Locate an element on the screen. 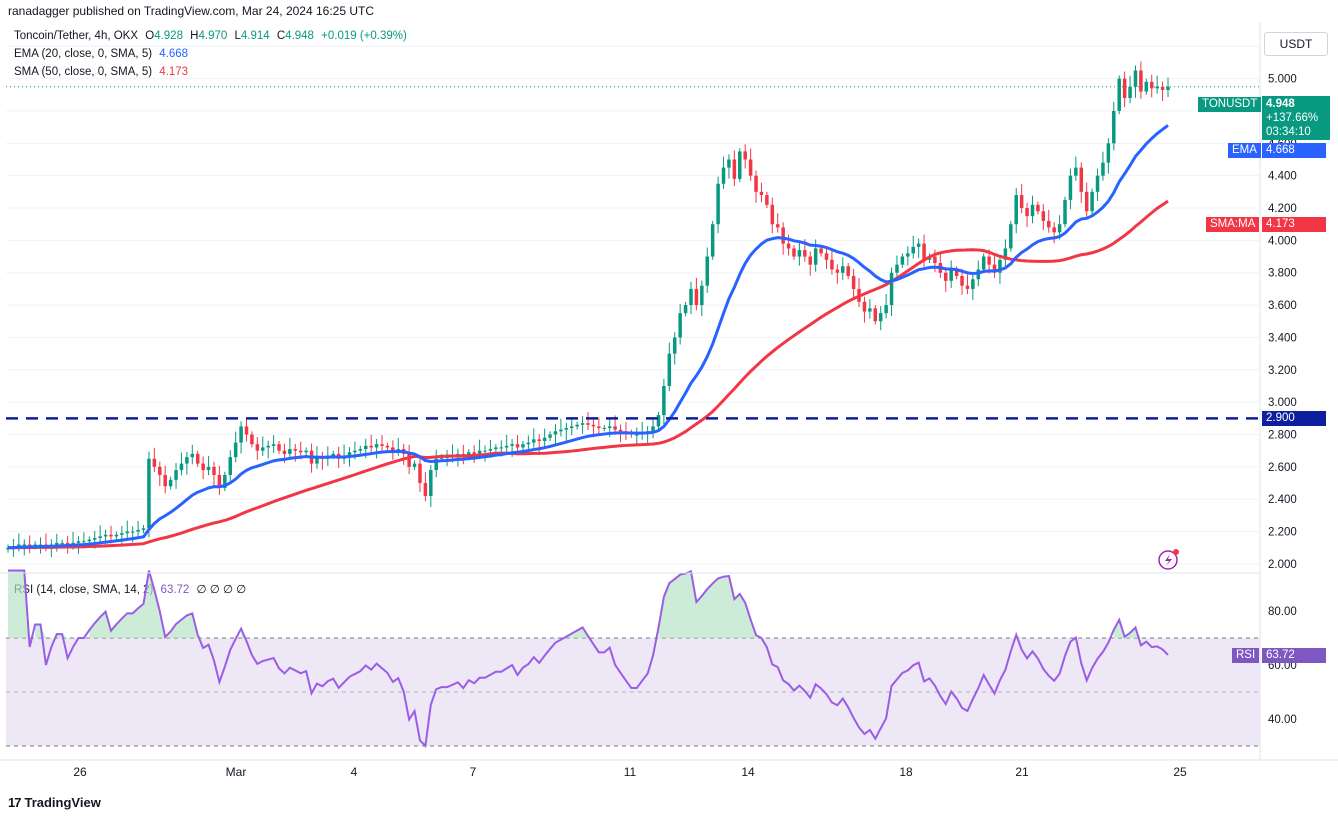 The image size is (1338, 817). rsi-tick-label: 60.00 is located at coordinates (1282, 666).